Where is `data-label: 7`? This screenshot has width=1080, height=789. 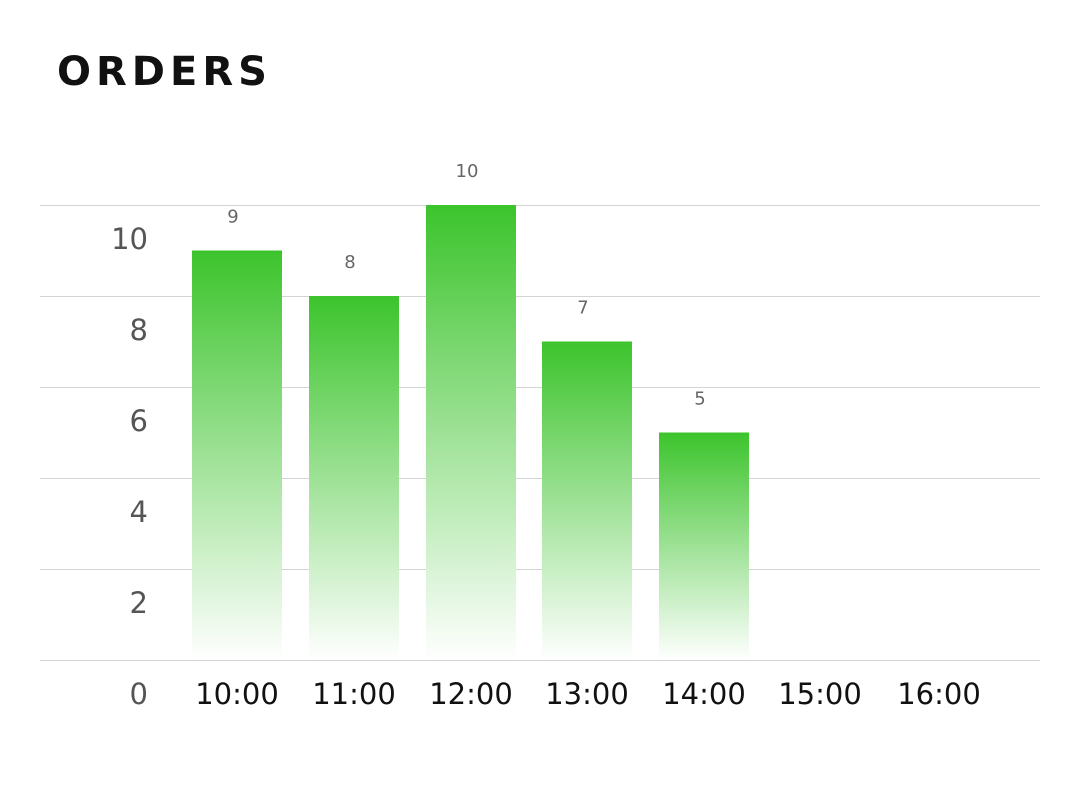
data-label: 7 is located at coordinates (582, 308).